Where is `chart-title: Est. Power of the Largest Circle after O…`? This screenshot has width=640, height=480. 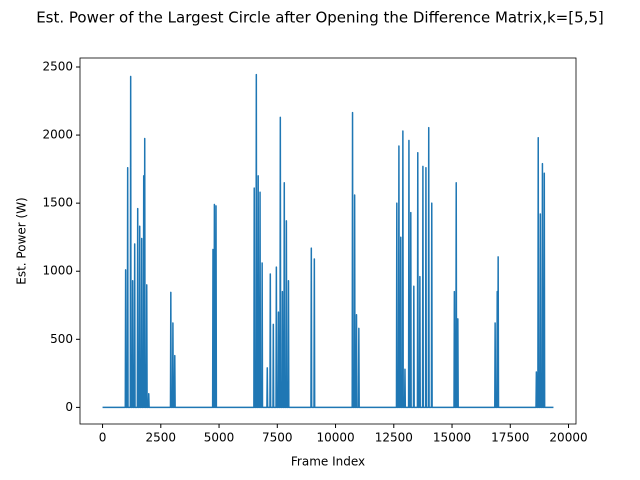
chart-title: Est. Power of the Largest Circle after O… is located at coordinates (320, 18).